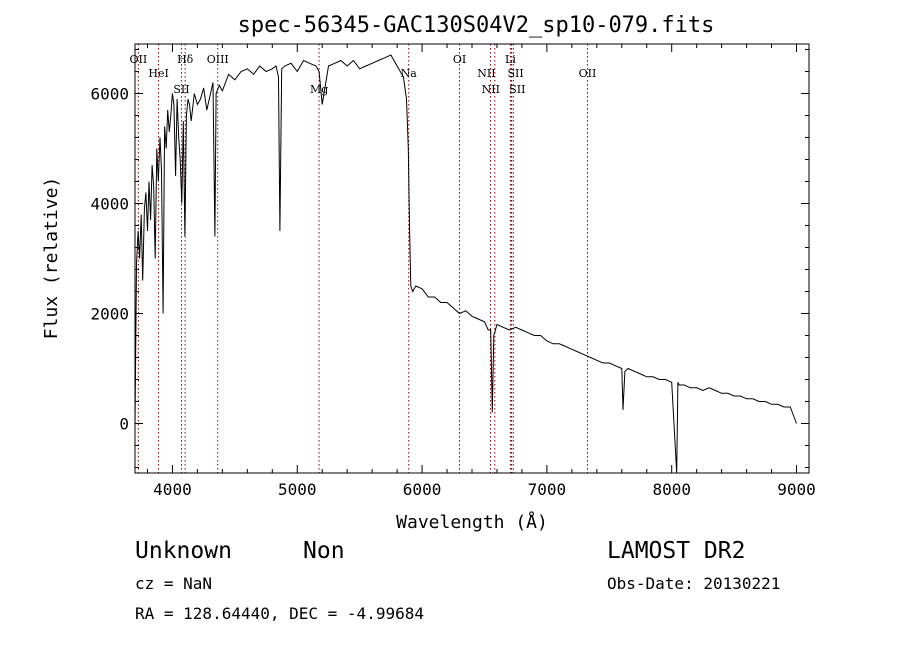 The height and width of the screenshot is (649, 900). What do you see at coordinates (158, 73) in the screenshot?
I see `line-label-hei: HeI` at bounding box center [158, 73].